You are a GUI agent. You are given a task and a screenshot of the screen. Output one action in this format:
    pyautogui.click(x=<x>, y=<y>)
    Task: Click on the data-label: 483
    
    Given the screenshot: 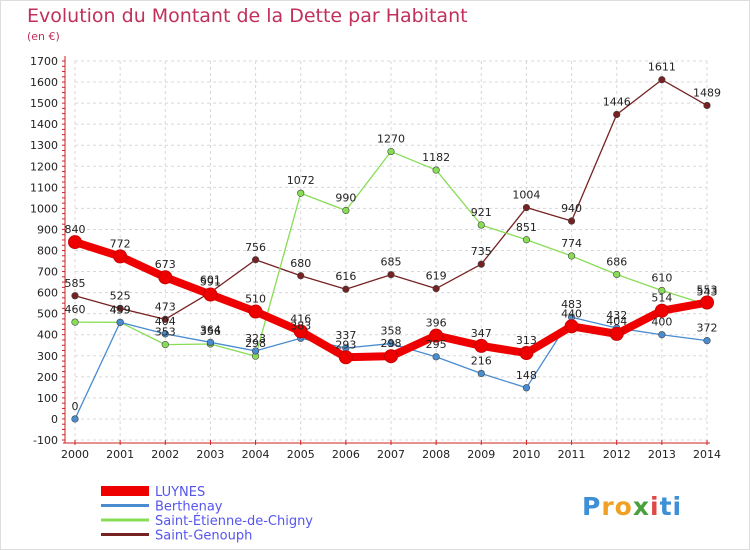 What is the action you would take?
    pyautogui.click(x=571, y=304)
    